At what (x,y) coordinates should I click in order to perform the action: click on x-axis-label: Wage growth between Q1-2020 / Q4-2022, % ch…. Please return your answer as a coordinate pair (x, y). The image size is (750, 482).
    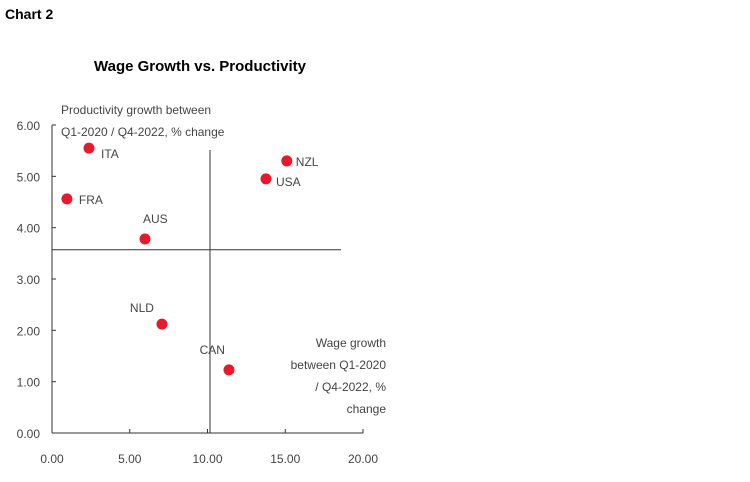
    Looking at the image, I should click on (339, 376).